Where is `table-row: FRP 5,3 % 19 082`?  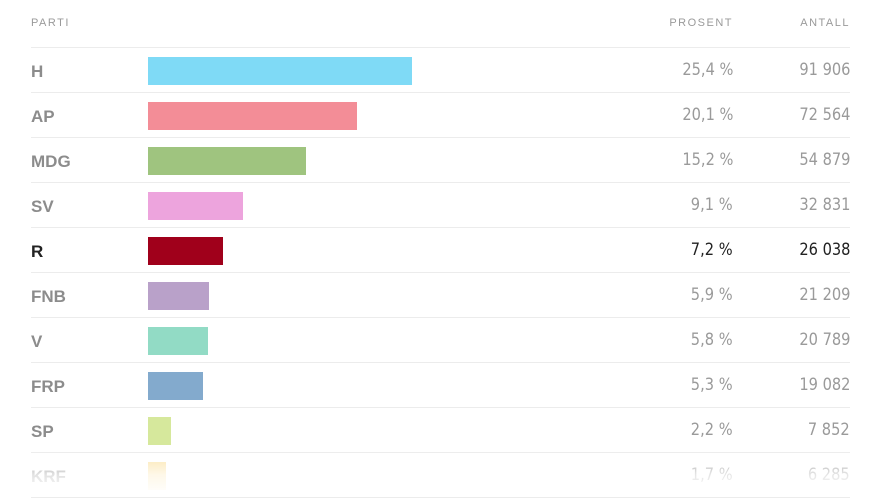
table-row: FRP 5,3 % 19 082 is located at coordinates (440, 385).